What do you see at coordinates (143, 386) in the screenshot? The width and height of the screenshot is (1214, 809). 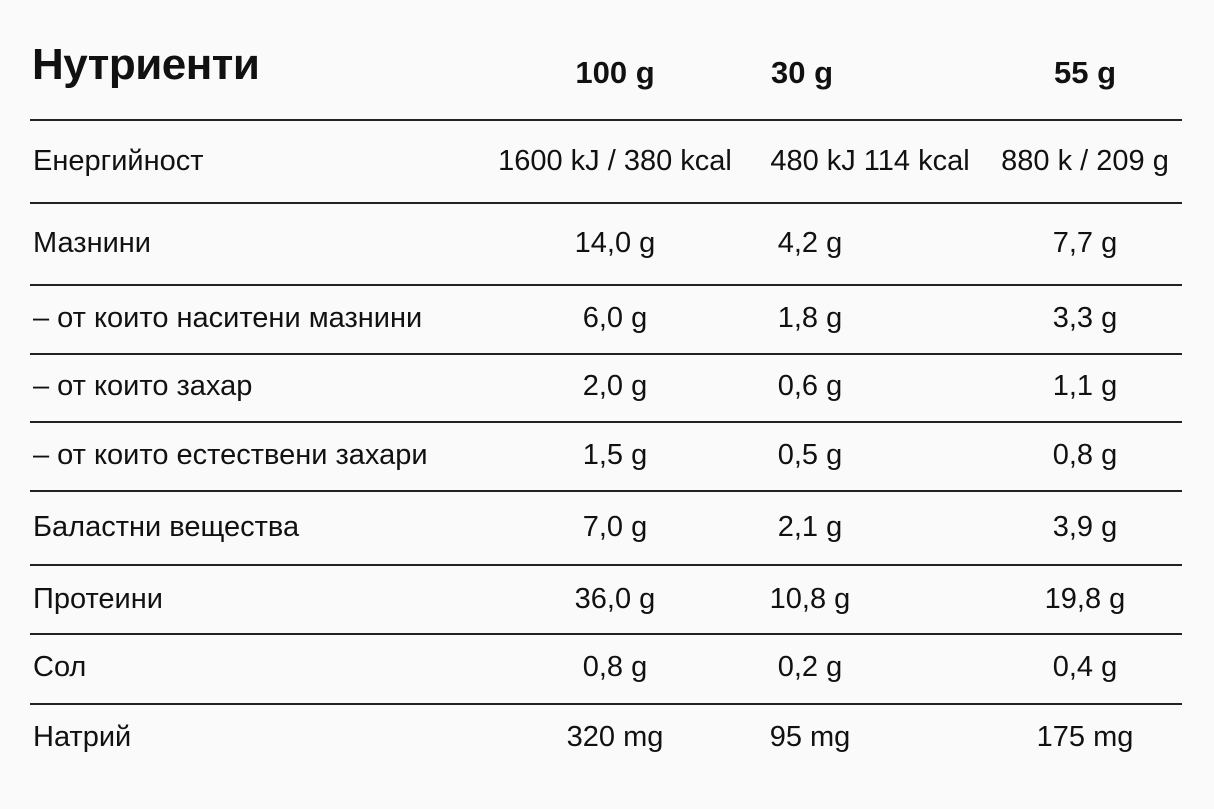 I see `row-label: – от които захар` at bounding box center [143, 386].